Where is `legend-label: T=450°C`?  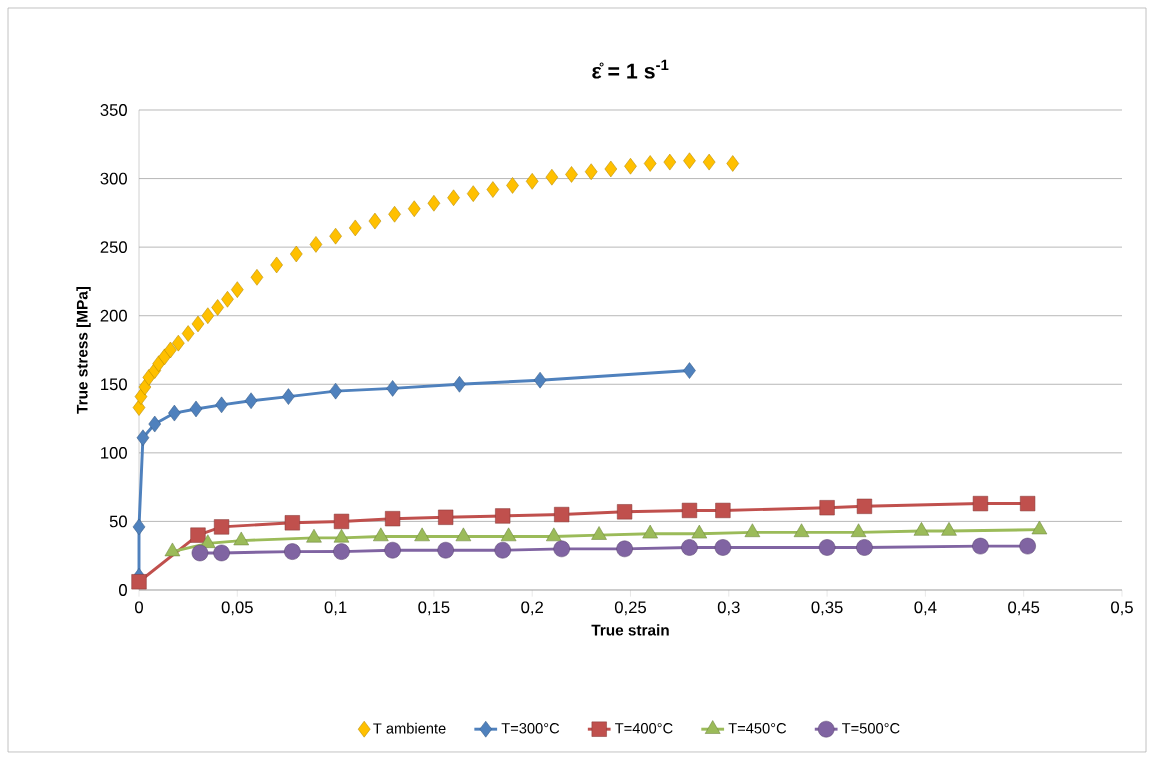 legend-label: T=450°C is located at coordinates (757, 728).